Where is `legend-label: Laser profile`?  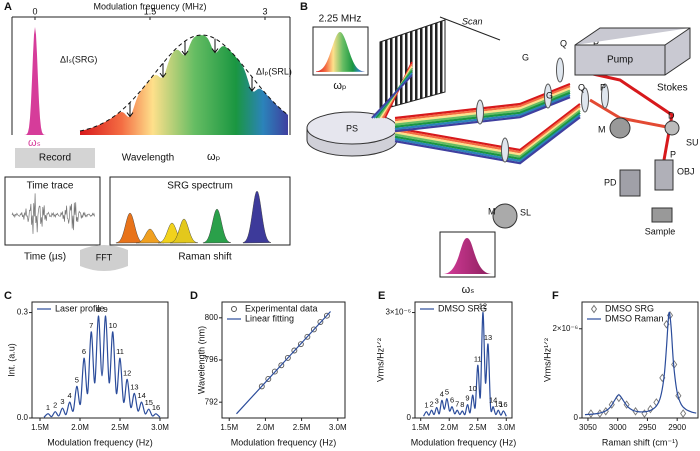
legend-label: Laser profile is located at coordinates (80, 308).